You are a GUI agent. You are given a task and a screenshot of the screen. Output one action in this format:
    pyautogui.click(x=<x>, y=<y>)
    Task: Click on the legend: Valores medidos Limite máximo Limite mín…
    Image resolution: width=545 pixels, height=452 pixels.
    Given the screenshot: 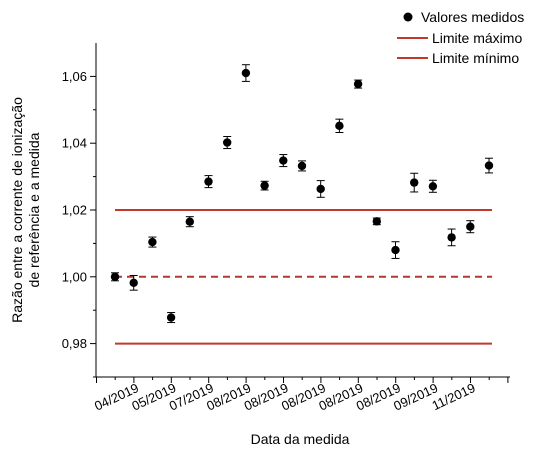 What is the action you would take?
    pyautogui.click(x=460, y=37)
    